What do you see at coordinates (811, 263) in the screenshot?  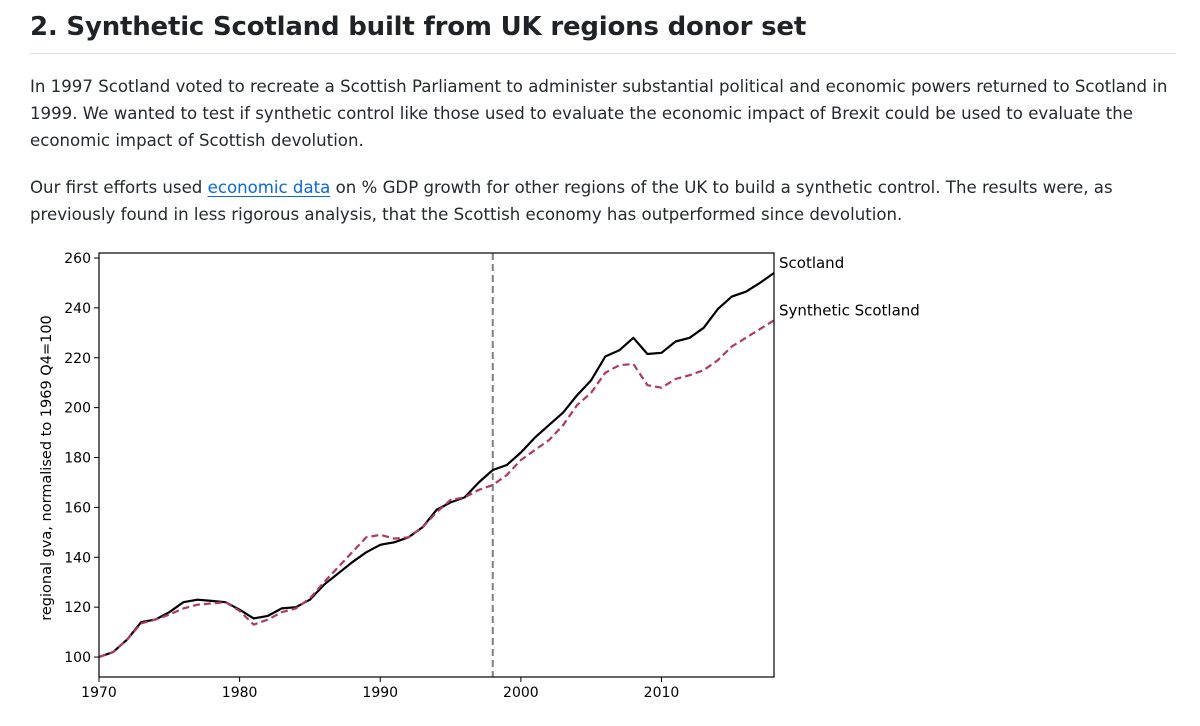 I see `series-label-scotland: Scotland` at bounding box center [811, 263].